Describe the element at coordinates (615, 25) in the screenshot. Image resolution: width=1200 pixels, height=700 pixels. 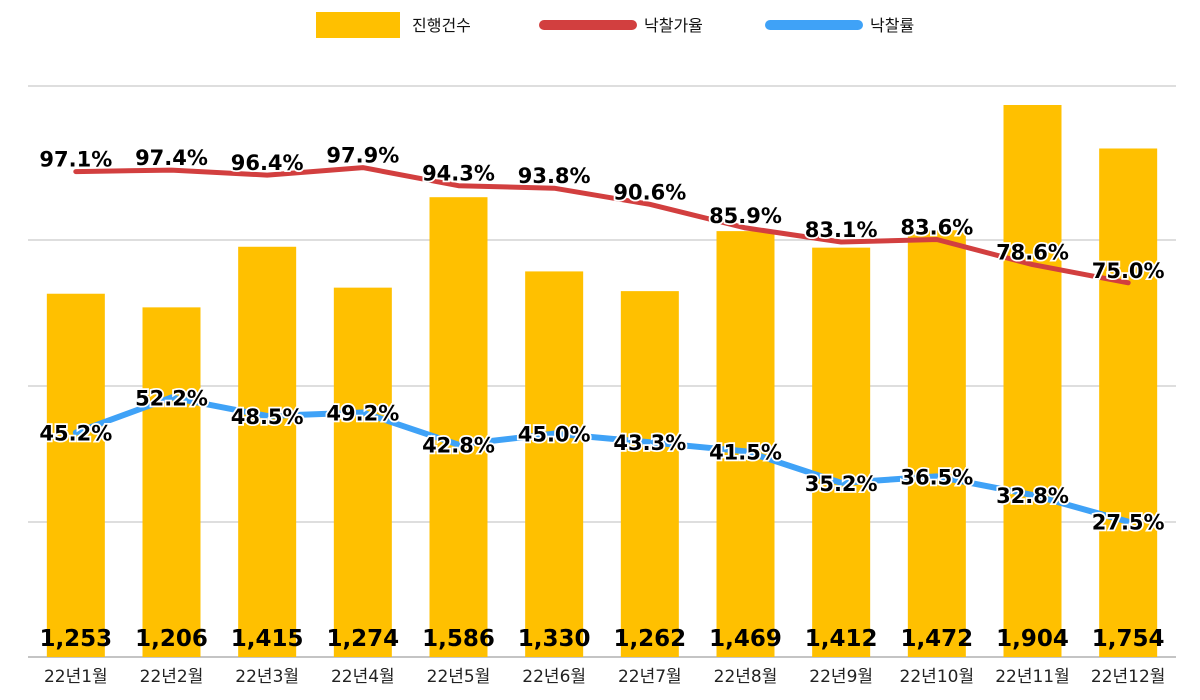
I see `legend: 진행건수 낙찰가율 낙찰률` at that location.